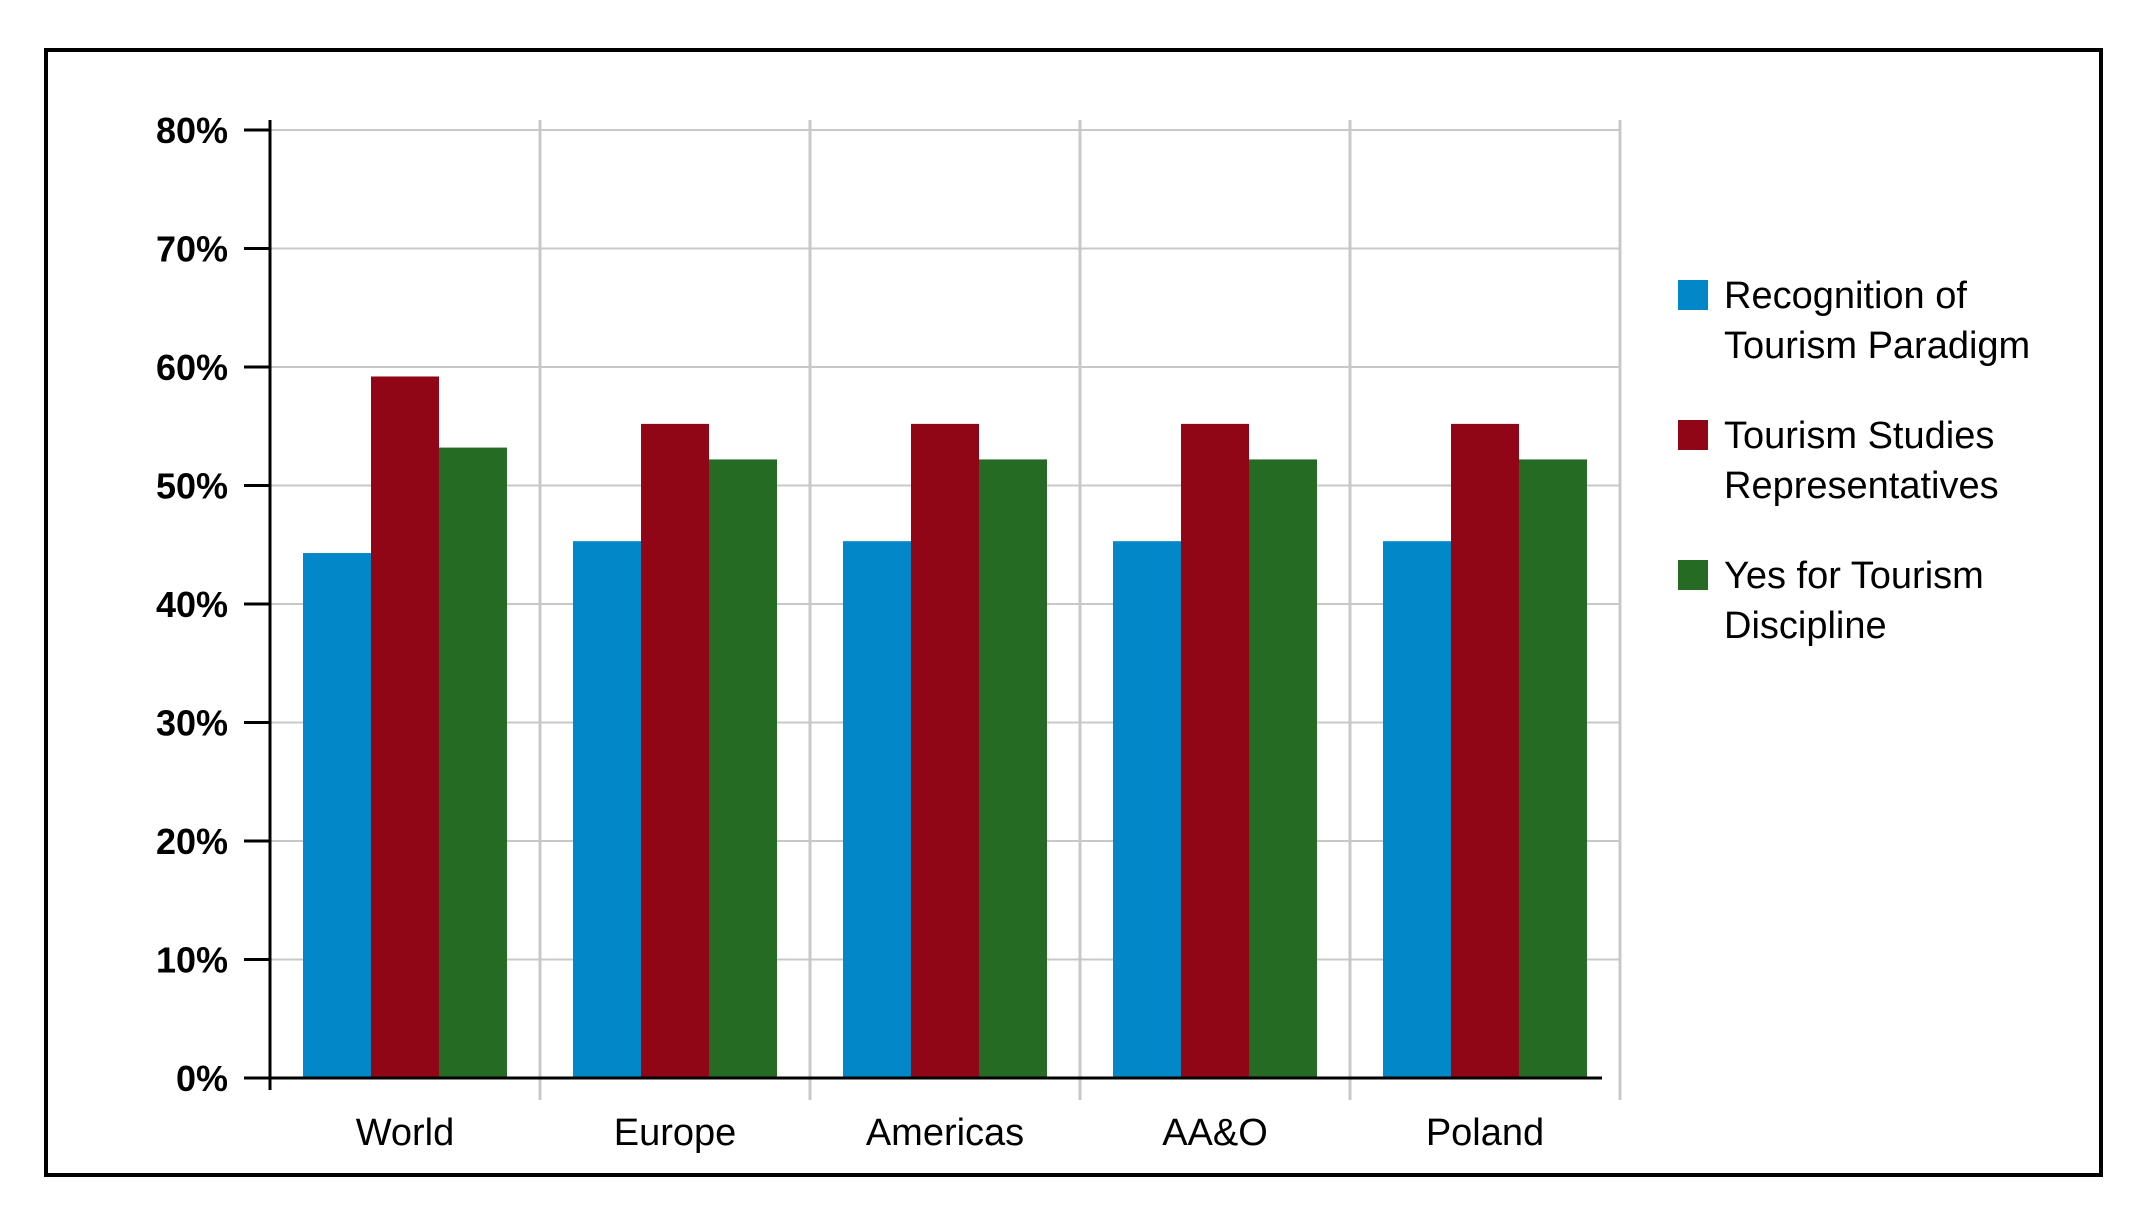  I want to click on x-tick-label: Americas, so click(945, 1133).